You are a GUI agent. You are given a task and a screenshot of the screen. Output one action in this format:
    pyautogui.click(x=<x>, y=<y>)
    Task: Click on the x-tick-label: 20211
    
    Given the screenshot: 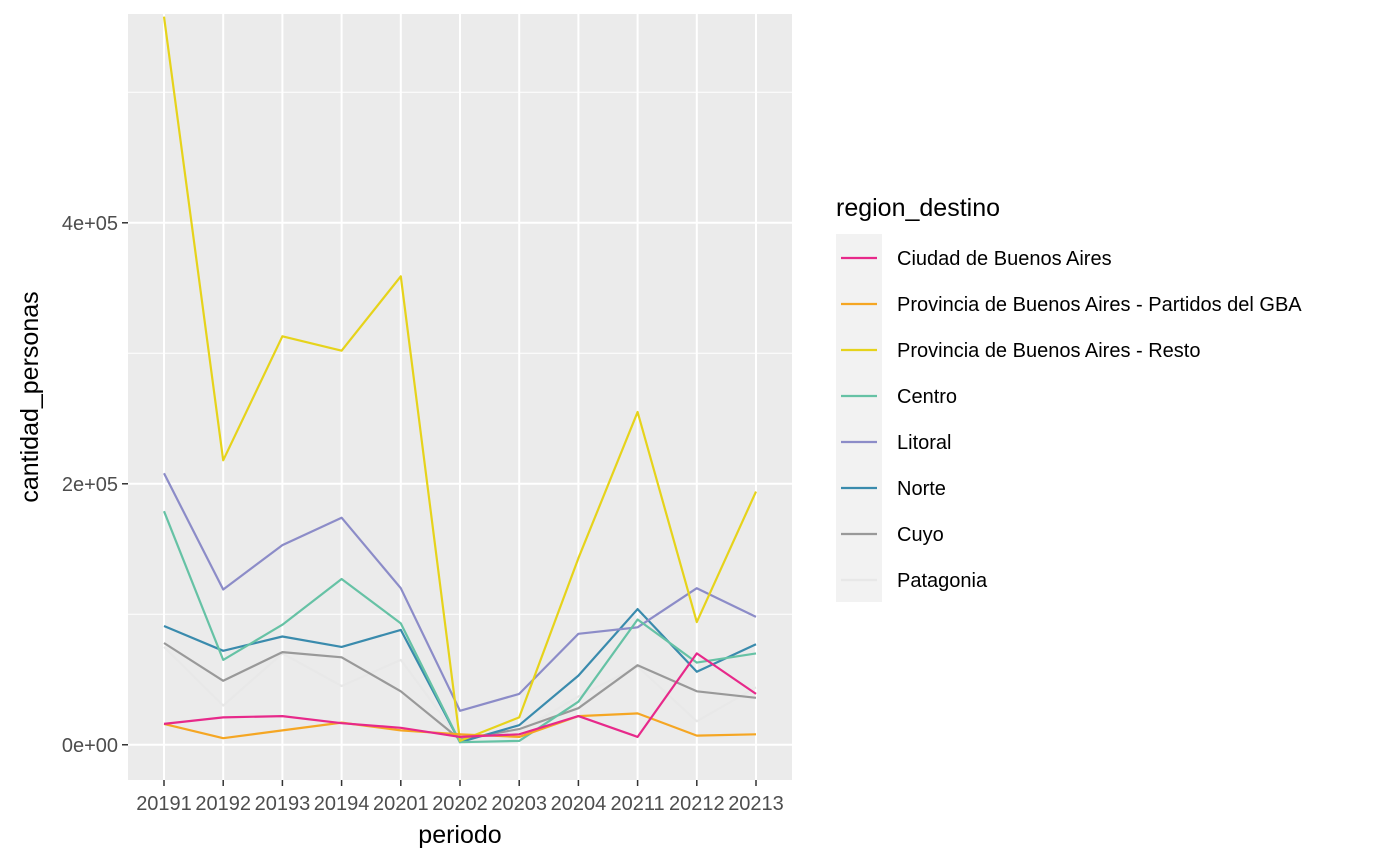 What is the action you would take?
    pyautogui.click(x=638, y=804)
    